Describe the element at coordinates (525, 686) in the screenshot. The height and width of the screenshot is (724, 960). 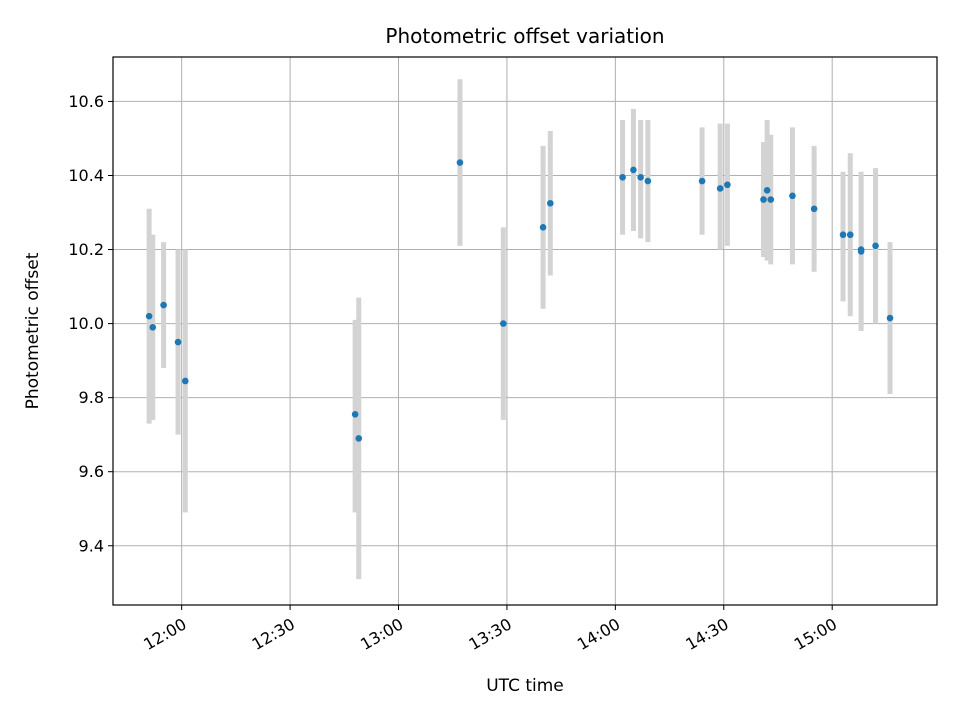
I see `x-axis-label: UTC time` at that location.